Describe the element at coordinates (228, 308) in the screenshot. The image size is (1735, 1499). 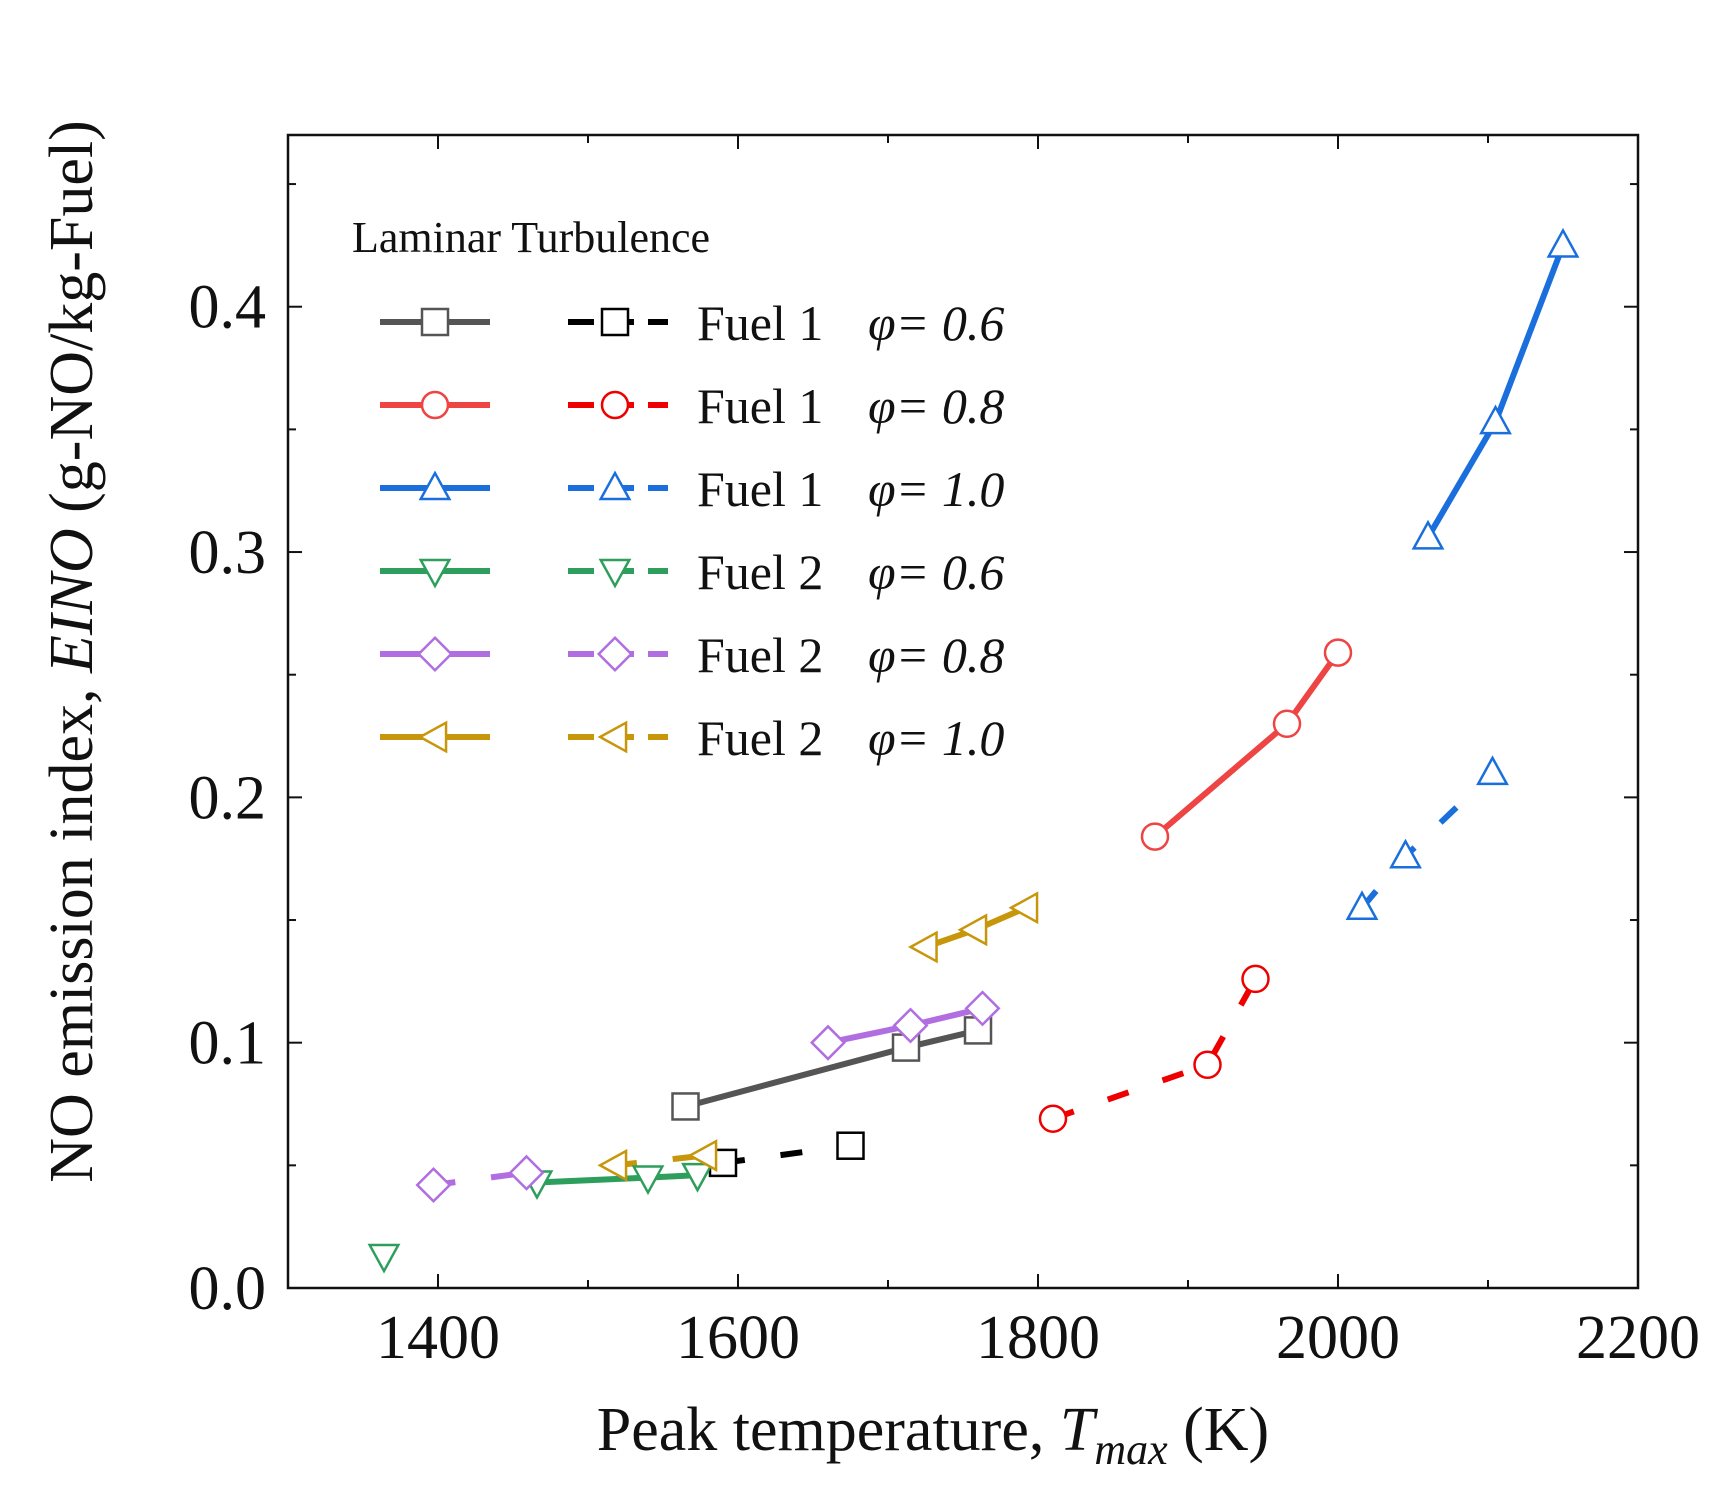
I see `y-tick-label: 0.4` at that location.